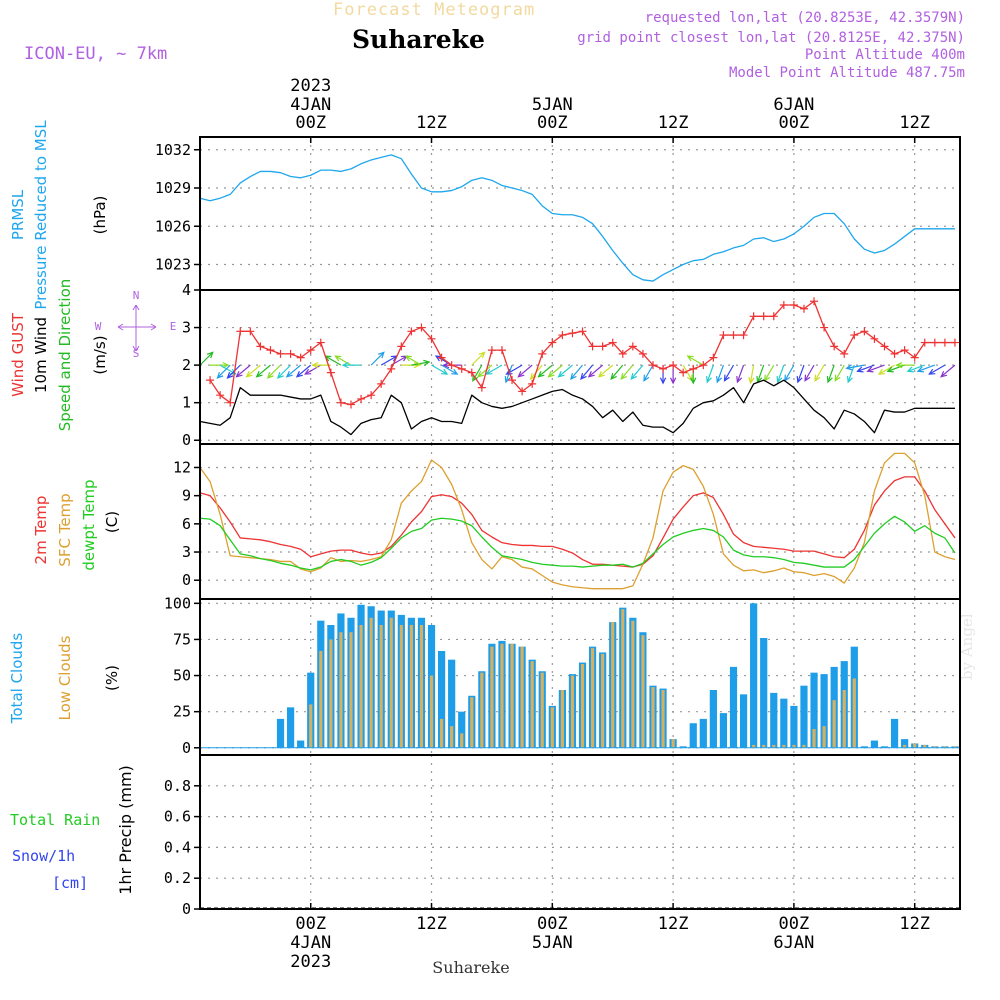 The height and width of the screenshot is (1000, 1000). I want to click on sfc-temp-label: SFC Temp, so click(65, 529).